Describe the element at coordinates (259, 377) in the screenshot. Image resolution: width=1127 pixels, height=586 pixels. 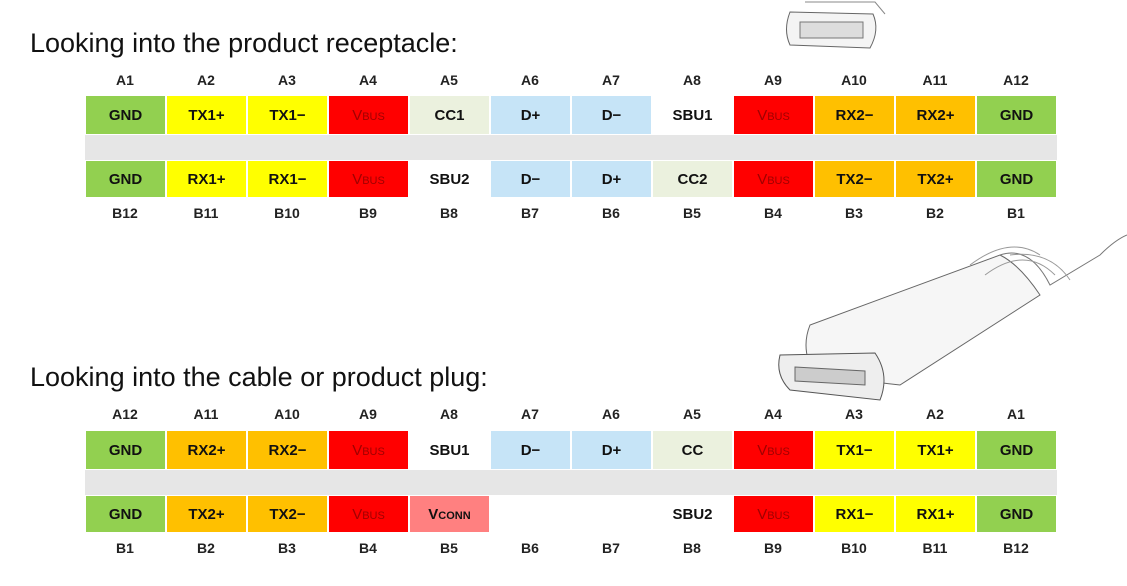
I see `section-title: Looking into the cable or product plug:` at that location.